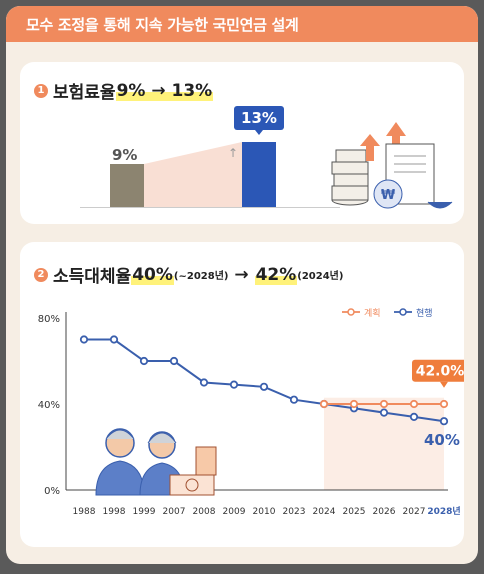 The height and width of the screenshot is (574, 484). Describe the element at coordinates (276, 274) in the screenshot. I see `section2-hl2: 42%` at that location.